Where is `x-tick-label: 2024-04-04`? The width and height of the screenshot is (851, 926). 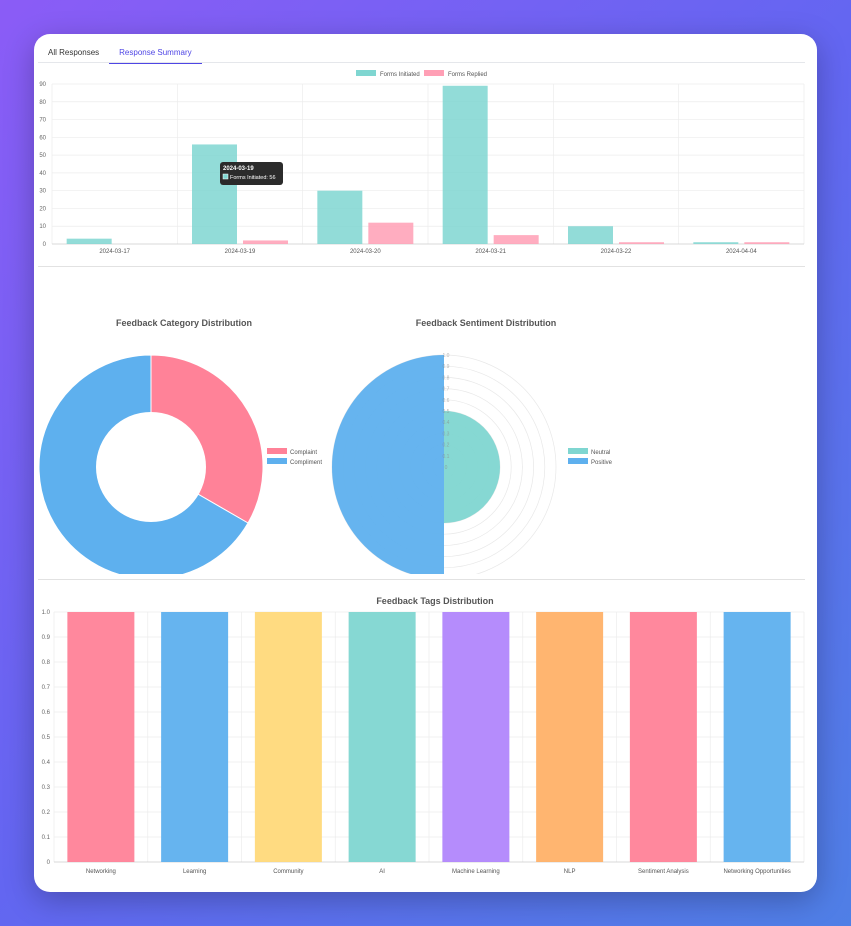 x-tick-label: 2024-04-04 is located at coordinates (741, 252).